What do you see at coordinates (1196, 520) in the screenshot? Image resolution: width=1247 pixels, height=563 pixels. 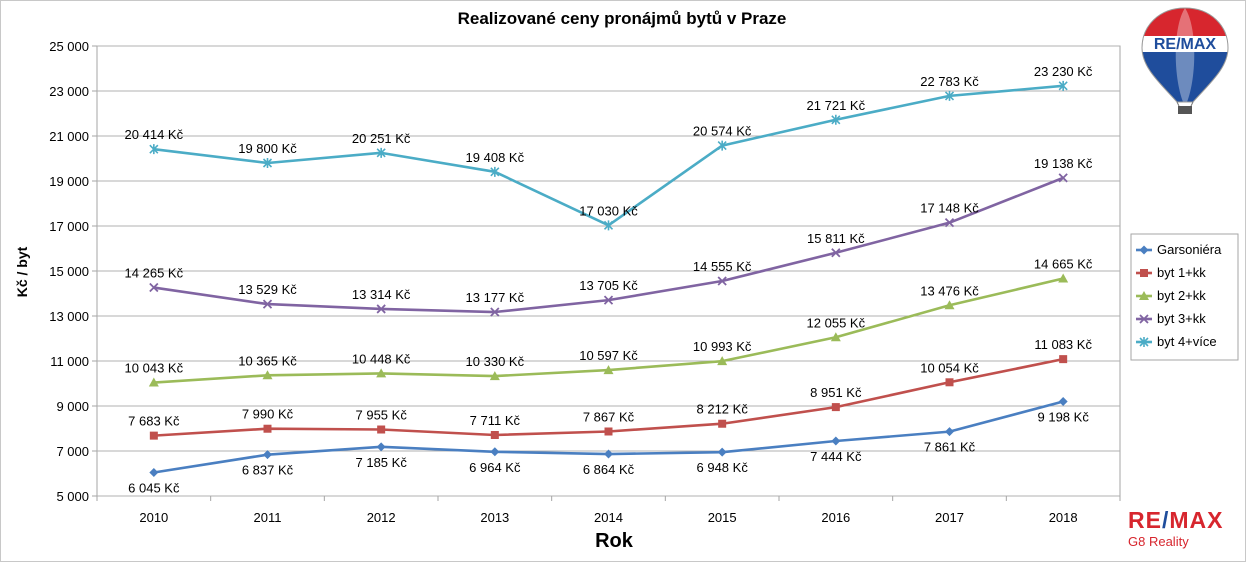 I see `brand-max: MAX` at bounding box center [1196, 520].